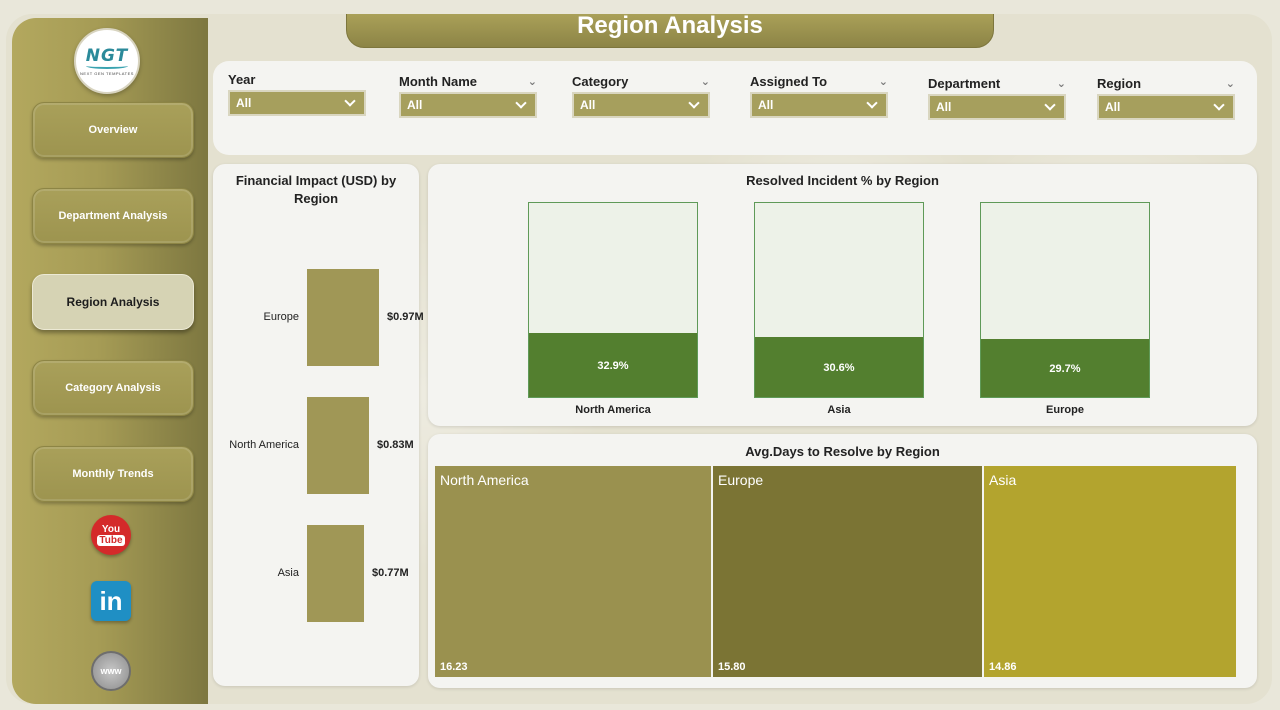  I want to click on filter-assigned-to-label: Assigned To, so click(789, 81).